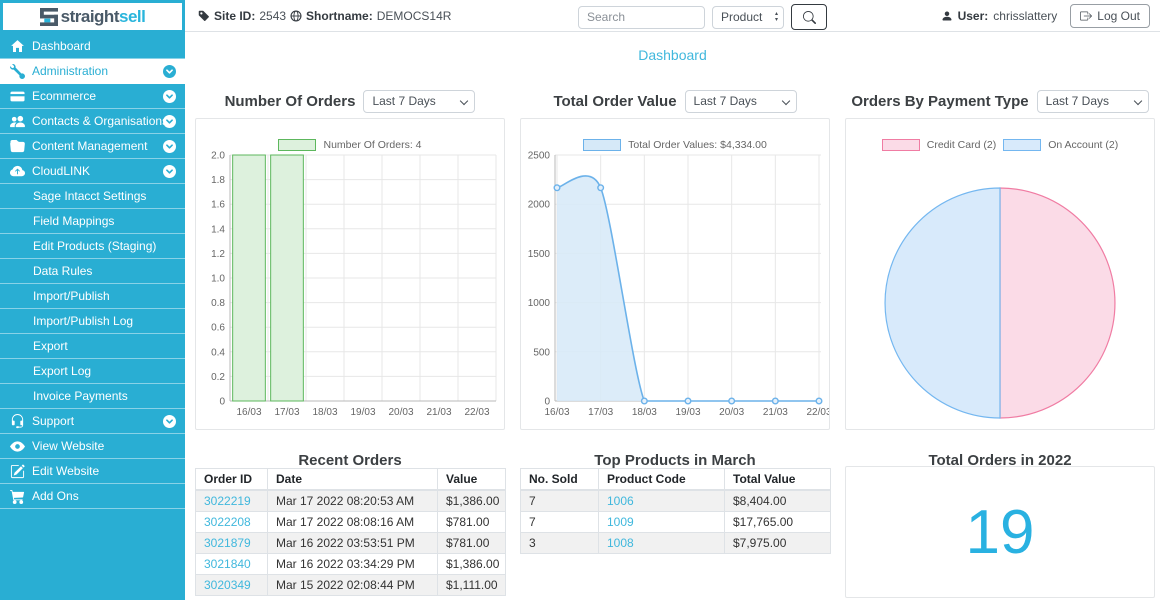  I want to click on sidebar-item-export-log: Export Log, so click(92, 371).